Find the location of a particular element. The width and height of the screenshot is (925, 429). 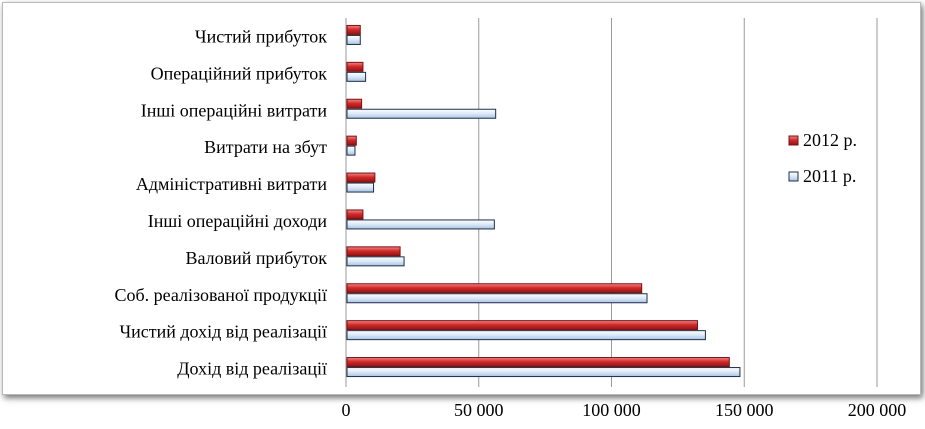

category-label: Соб. реалізованої продукції is located at coordinates (220, 295).